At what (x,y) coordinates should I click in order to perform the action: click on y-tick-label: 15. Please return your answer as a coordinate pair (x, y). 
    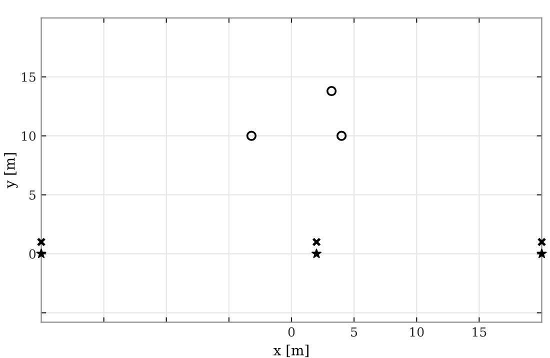
    Looking at the image, I should click on (29, 77).